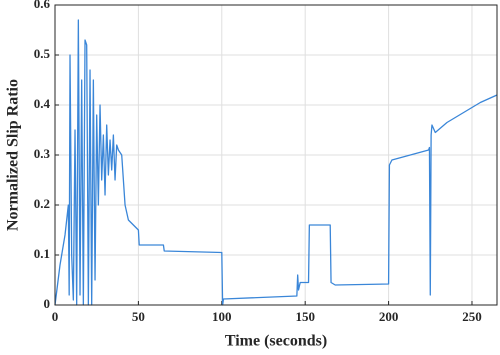 The height and width of the screenshot is (355, 500). Describe the element at coordinates (42, 203) in the screenshot. I see `y-tick-label: 0.2` at that location.